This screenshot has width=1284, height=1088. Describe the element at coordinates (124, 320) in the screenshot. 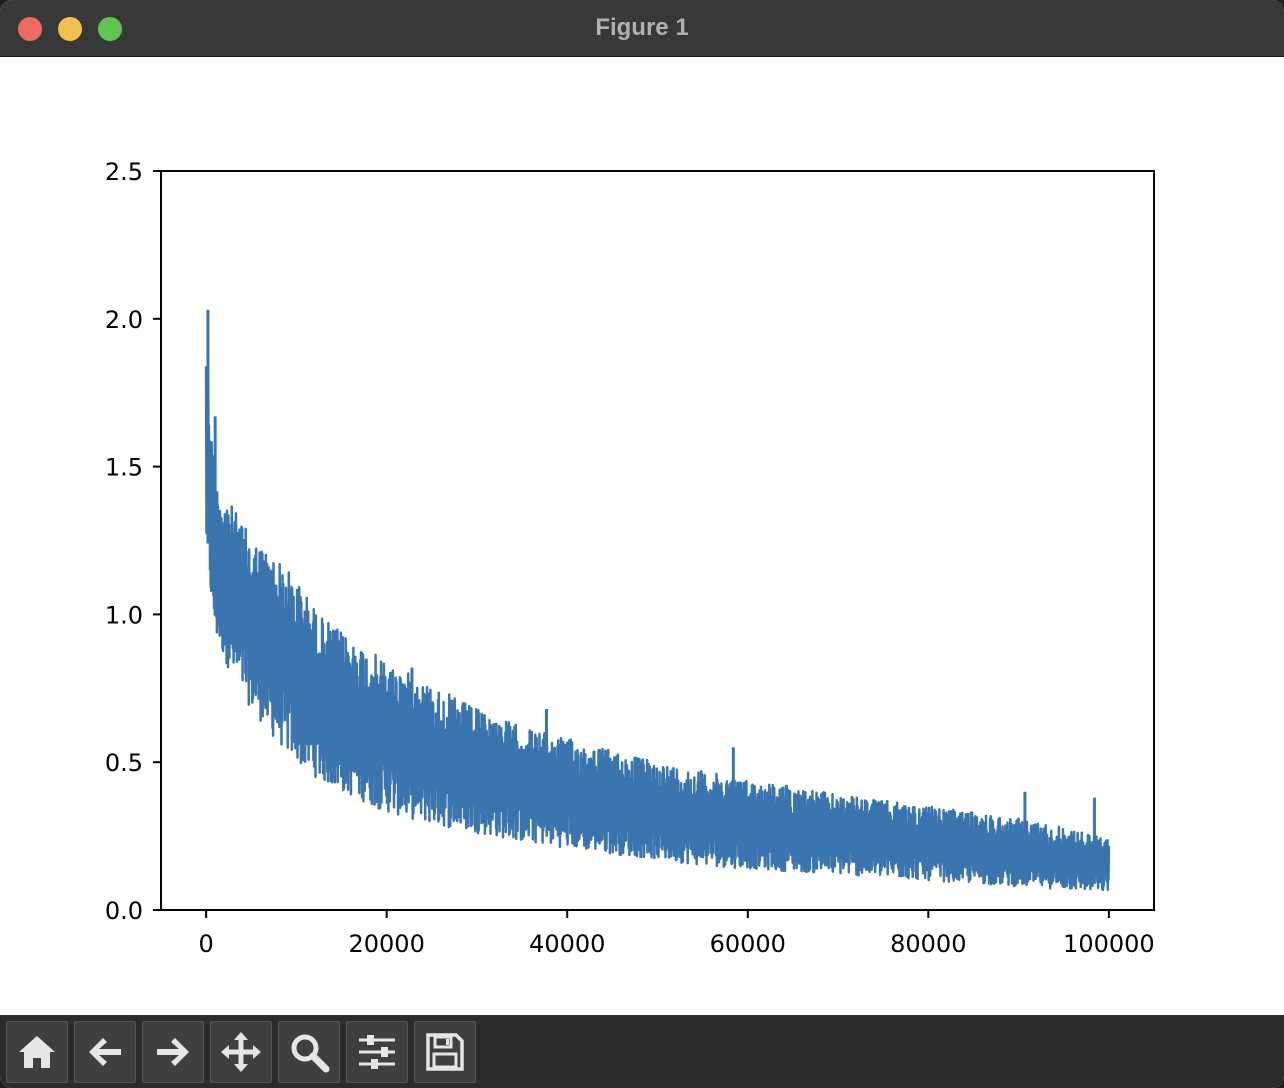

I see `y-tick-label: 2.0` at that location.